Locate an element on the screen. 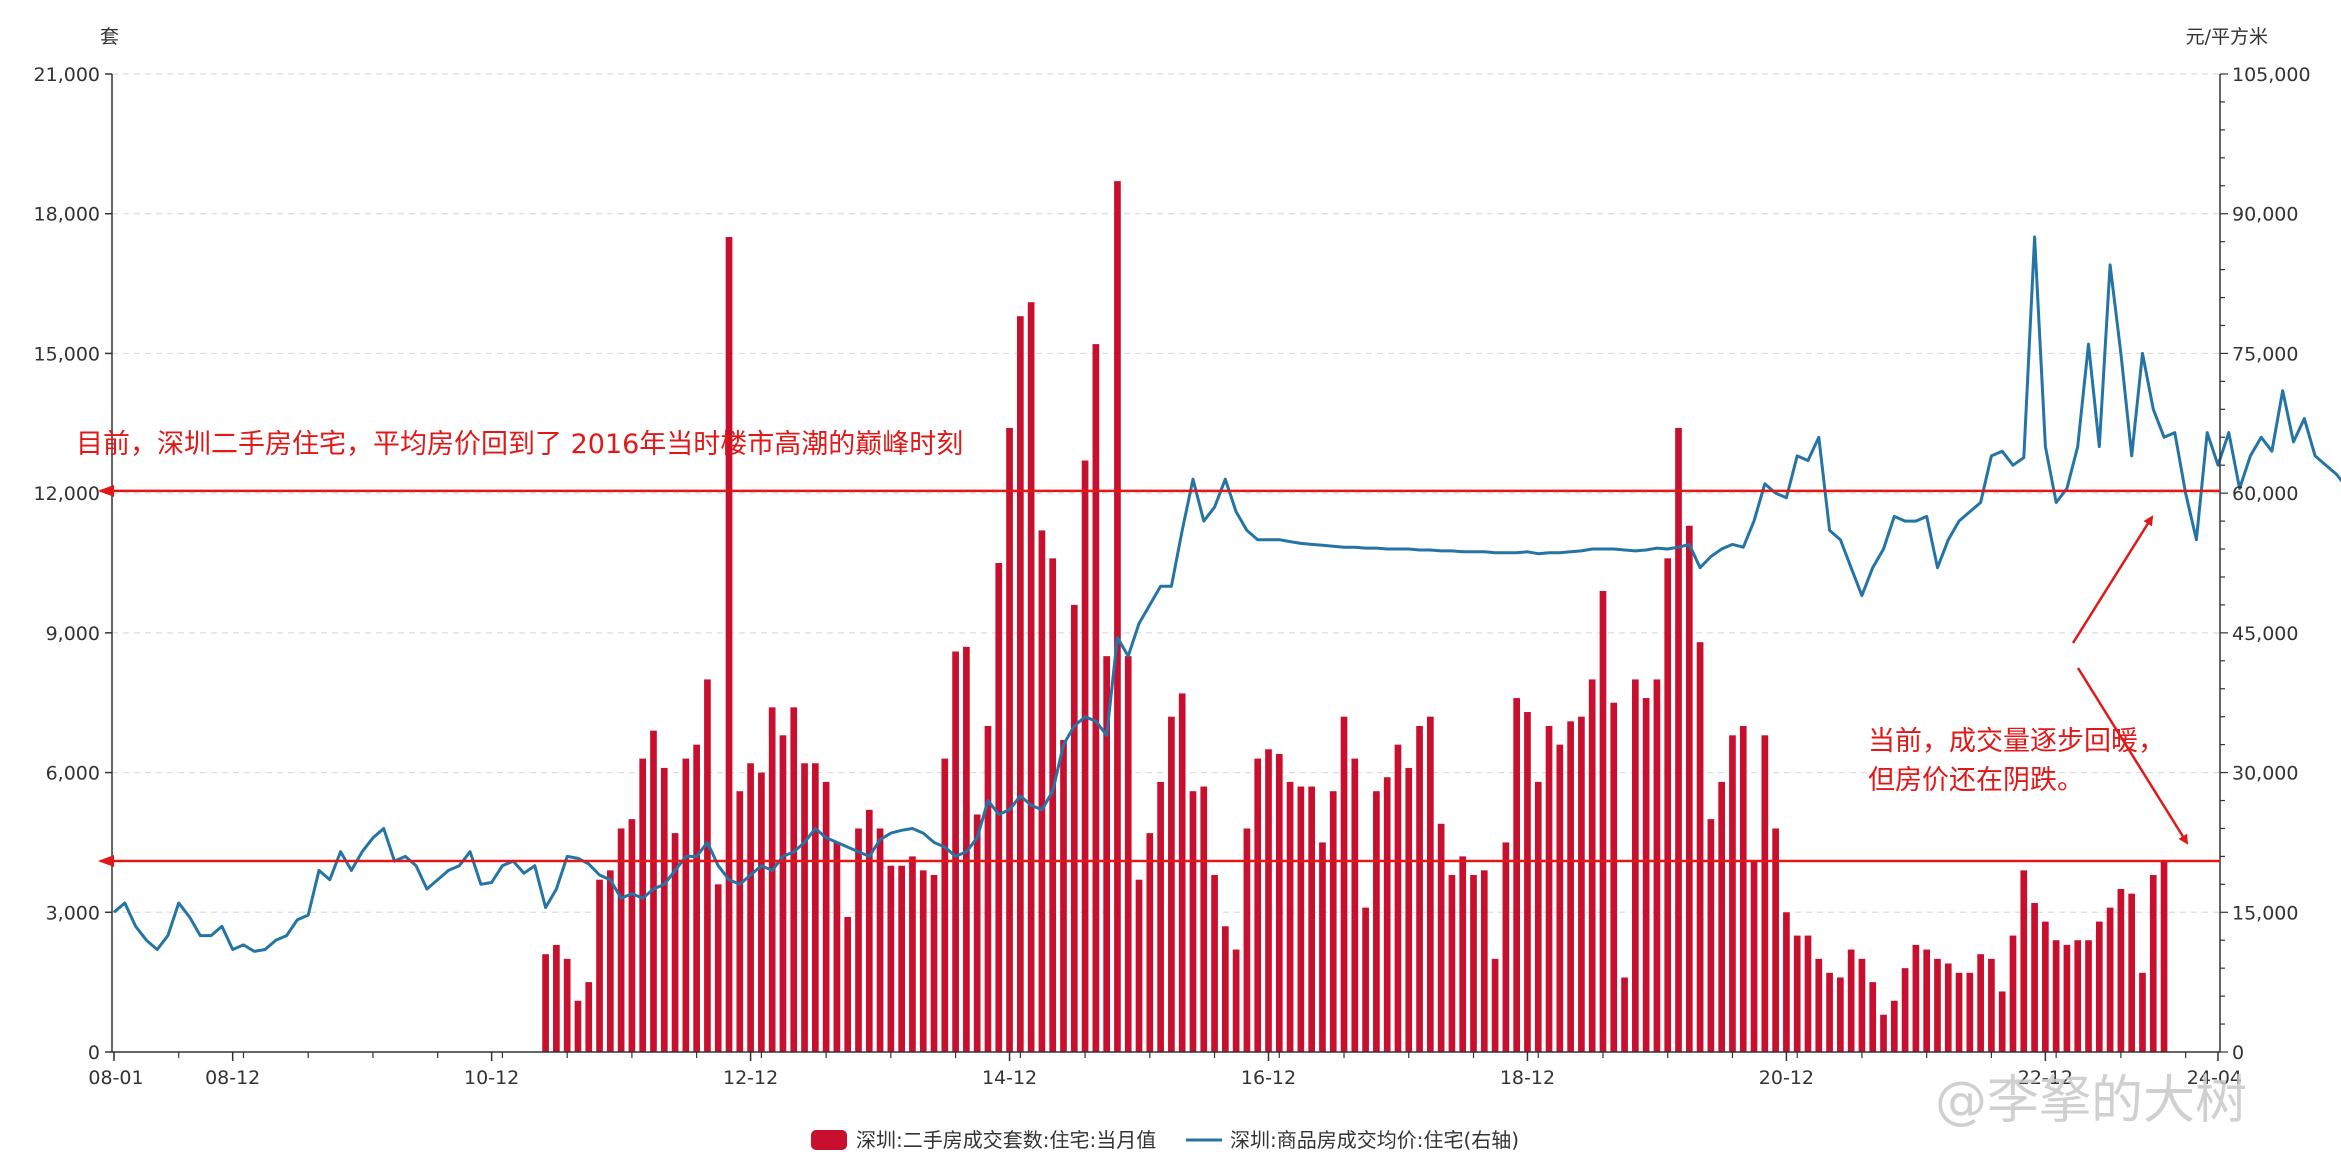  y-axis-left-ticks: 0 3,000 6,000 9,000 12,000 15,000 18,000 21,000 is located at coordinates (73, 564).